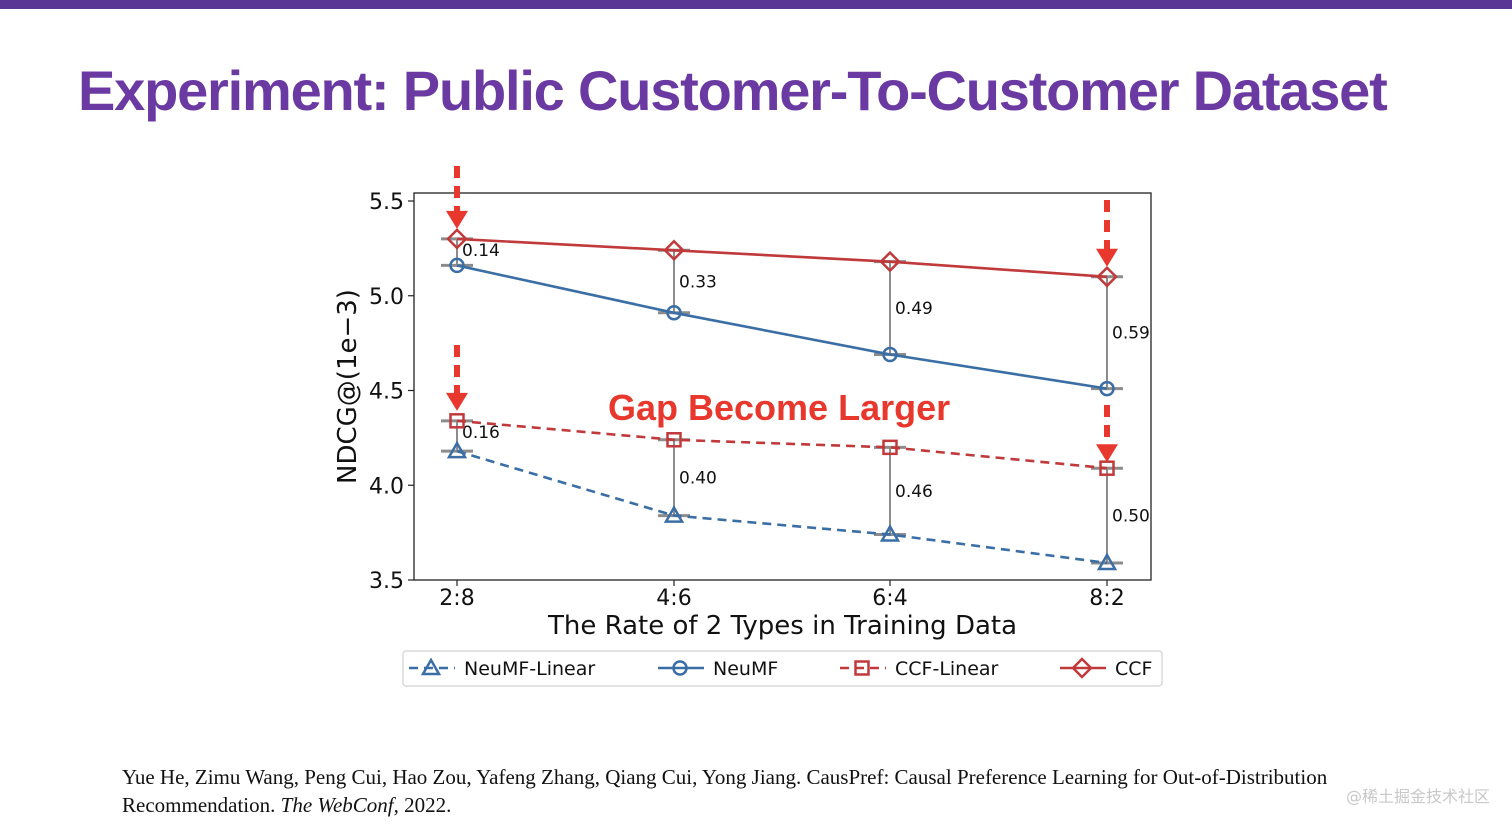  What do you see at coordinates (782, 626) in the screenshot?
I see `x-axis-label: The Rate of 2 Types in Training Data` at bounding box center [782, 626].